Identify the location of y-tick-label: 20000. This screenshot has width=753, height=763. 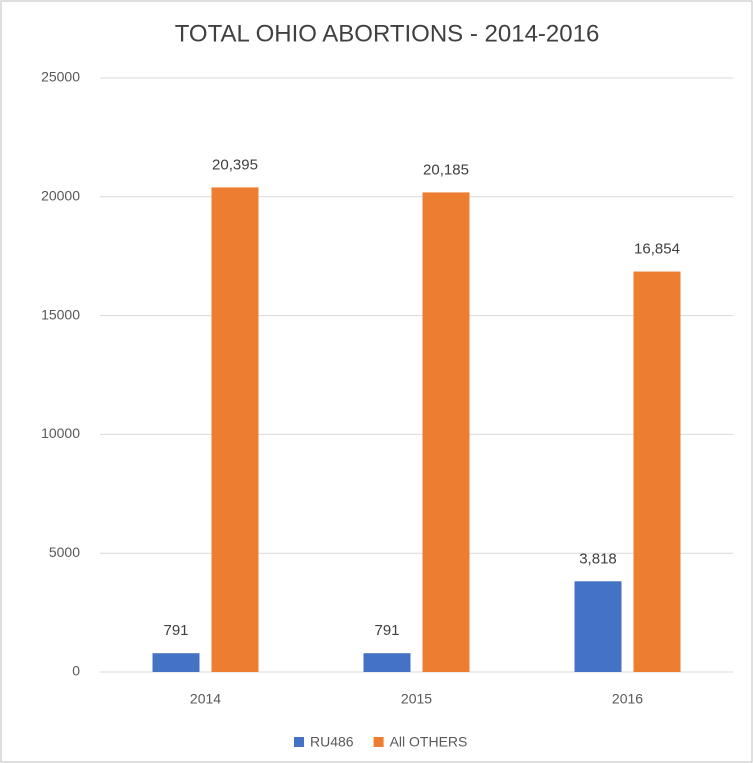
(60, 196).